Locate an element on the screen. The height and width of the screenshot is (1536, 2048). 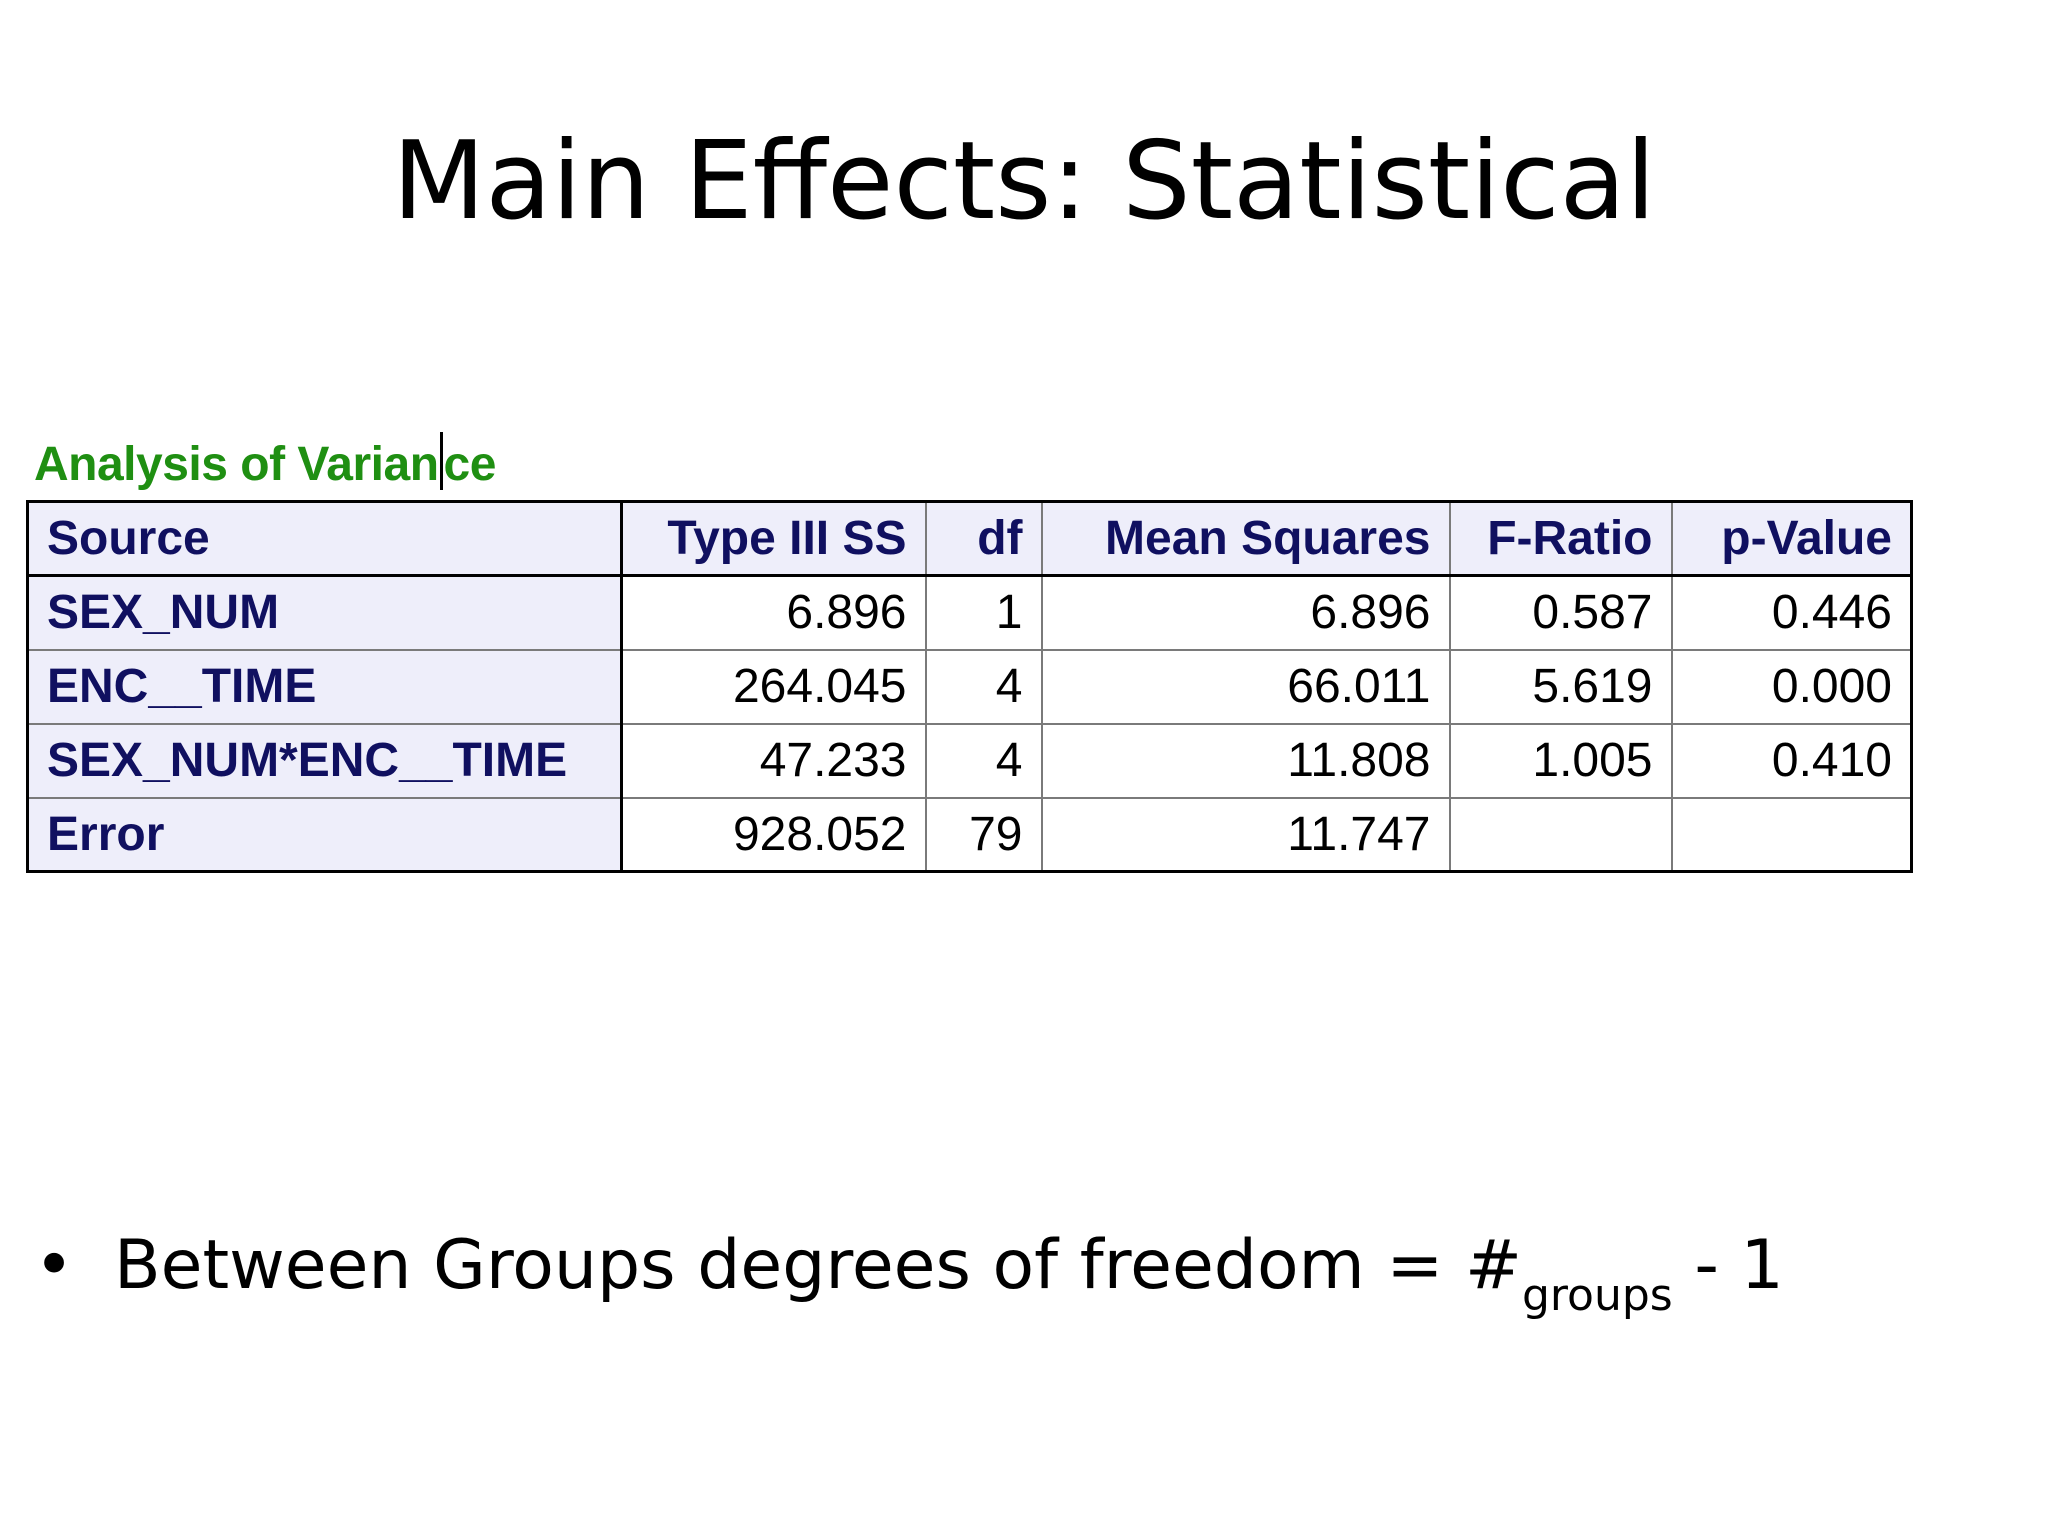
table-row: ENC__TIME 264.045 4 66.011 5.619 0.000 is located at coordinates (969, 686).